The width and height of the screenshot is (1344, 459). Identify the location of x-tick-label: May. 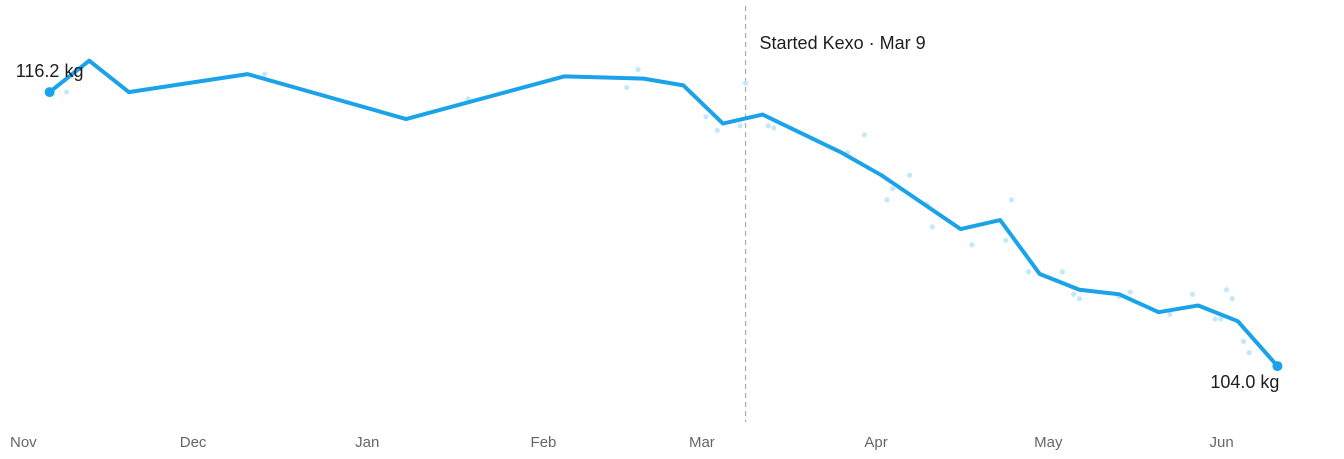
(1048, 442).